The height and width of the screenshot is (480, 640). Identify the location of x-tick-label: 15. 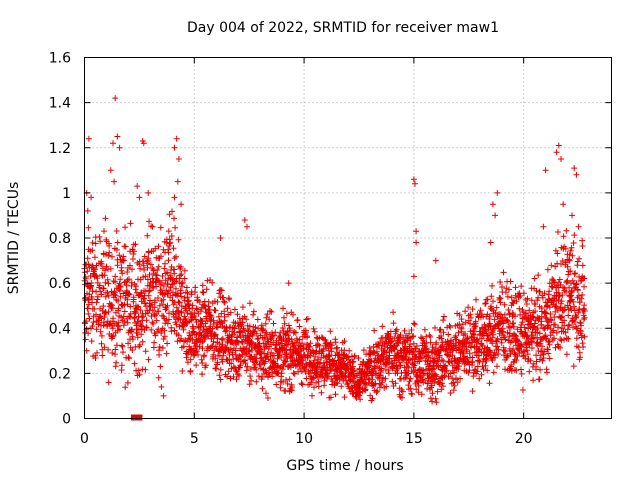
(414, 439).